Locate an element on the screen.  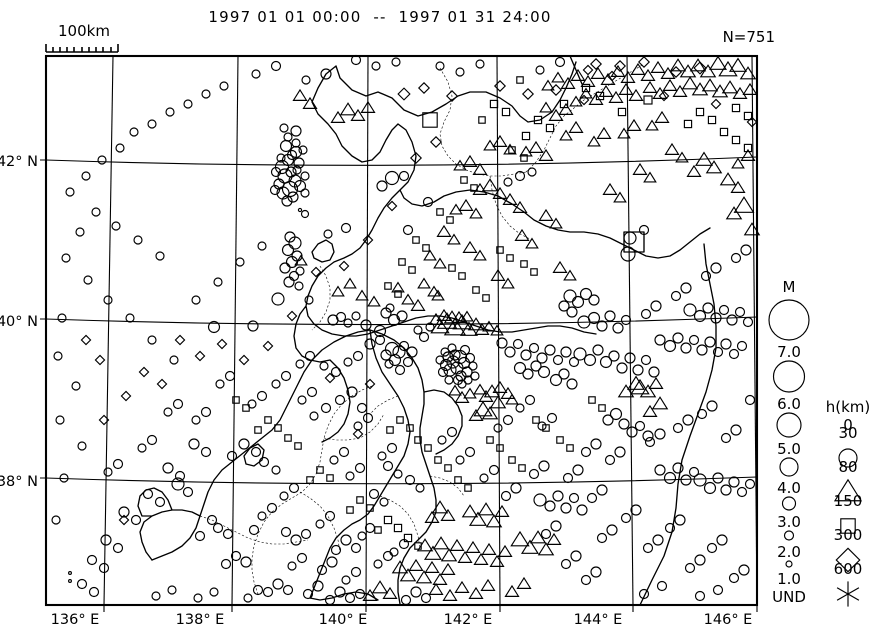
longitude-tick-label: 140° E is located at coordinates (343, 620).